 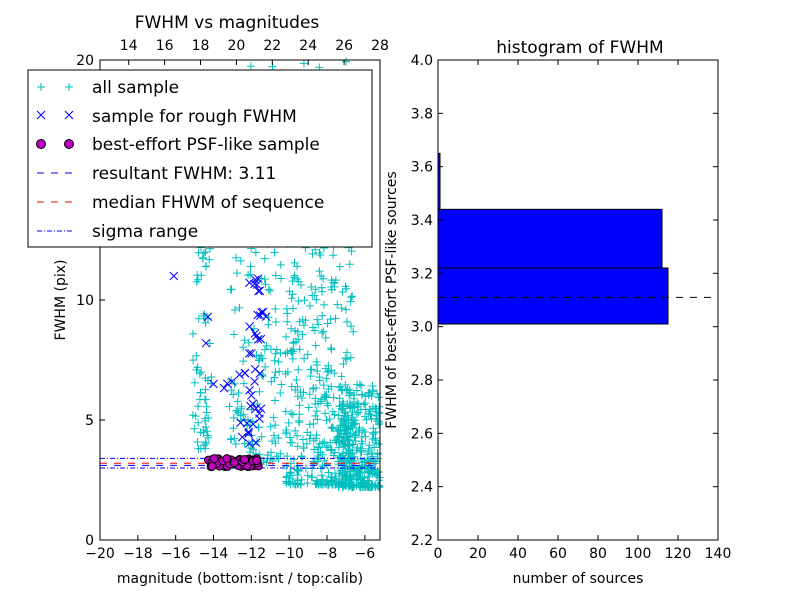 What do you see at coordinates (208, 203) in the screenshot?
I see `legend-median-label: median FHWM of sequence` at bounding box center [208, 203].